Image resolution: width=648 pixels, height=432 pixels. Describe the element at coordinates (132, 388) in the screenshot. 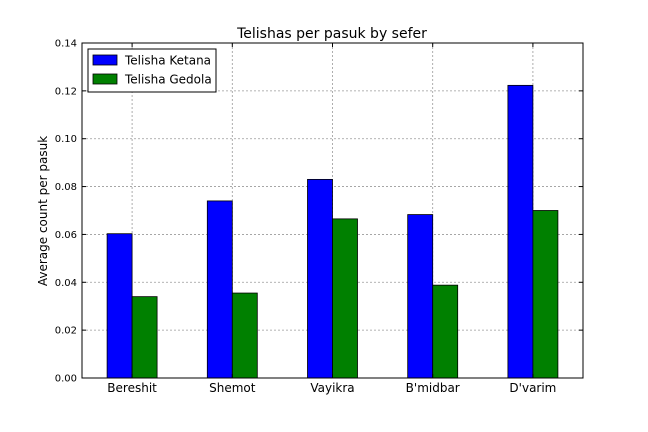

I see `x-category-label: Bereshit` at that location.